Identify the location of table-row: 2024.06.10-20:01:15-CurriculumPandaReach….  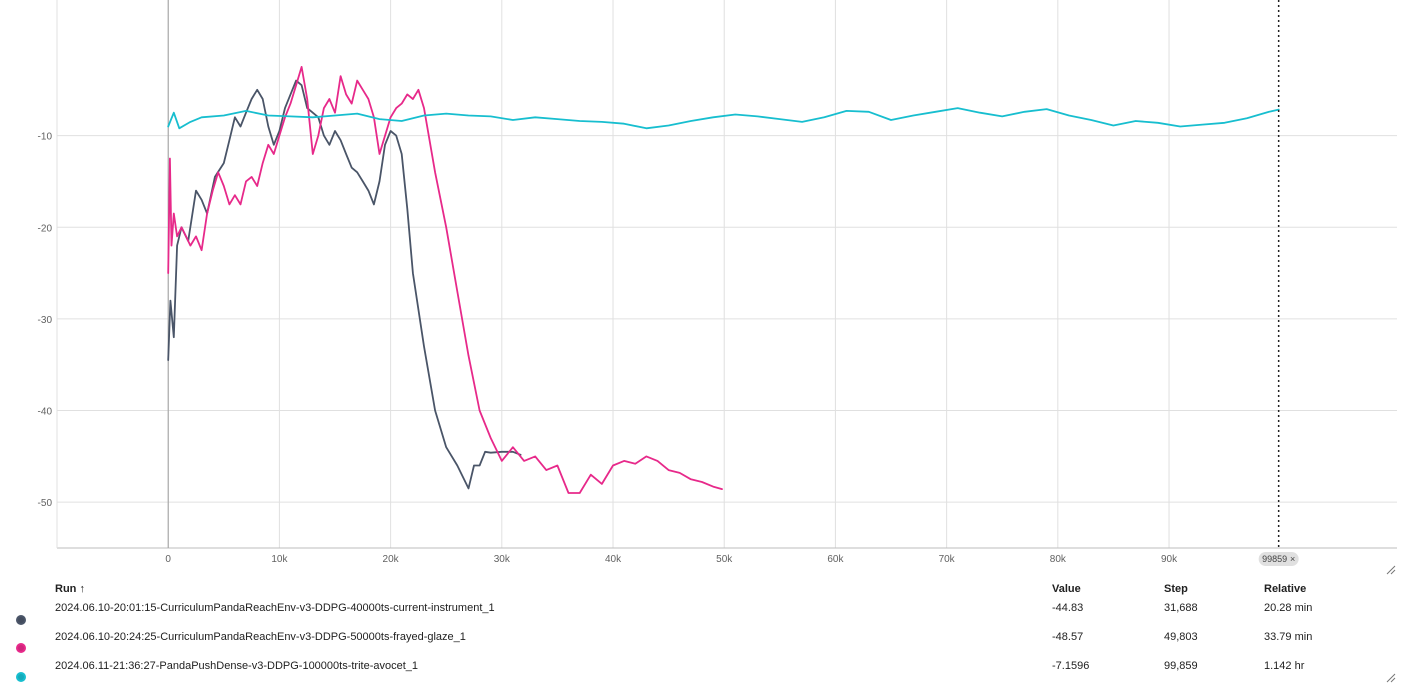
(704, 609).